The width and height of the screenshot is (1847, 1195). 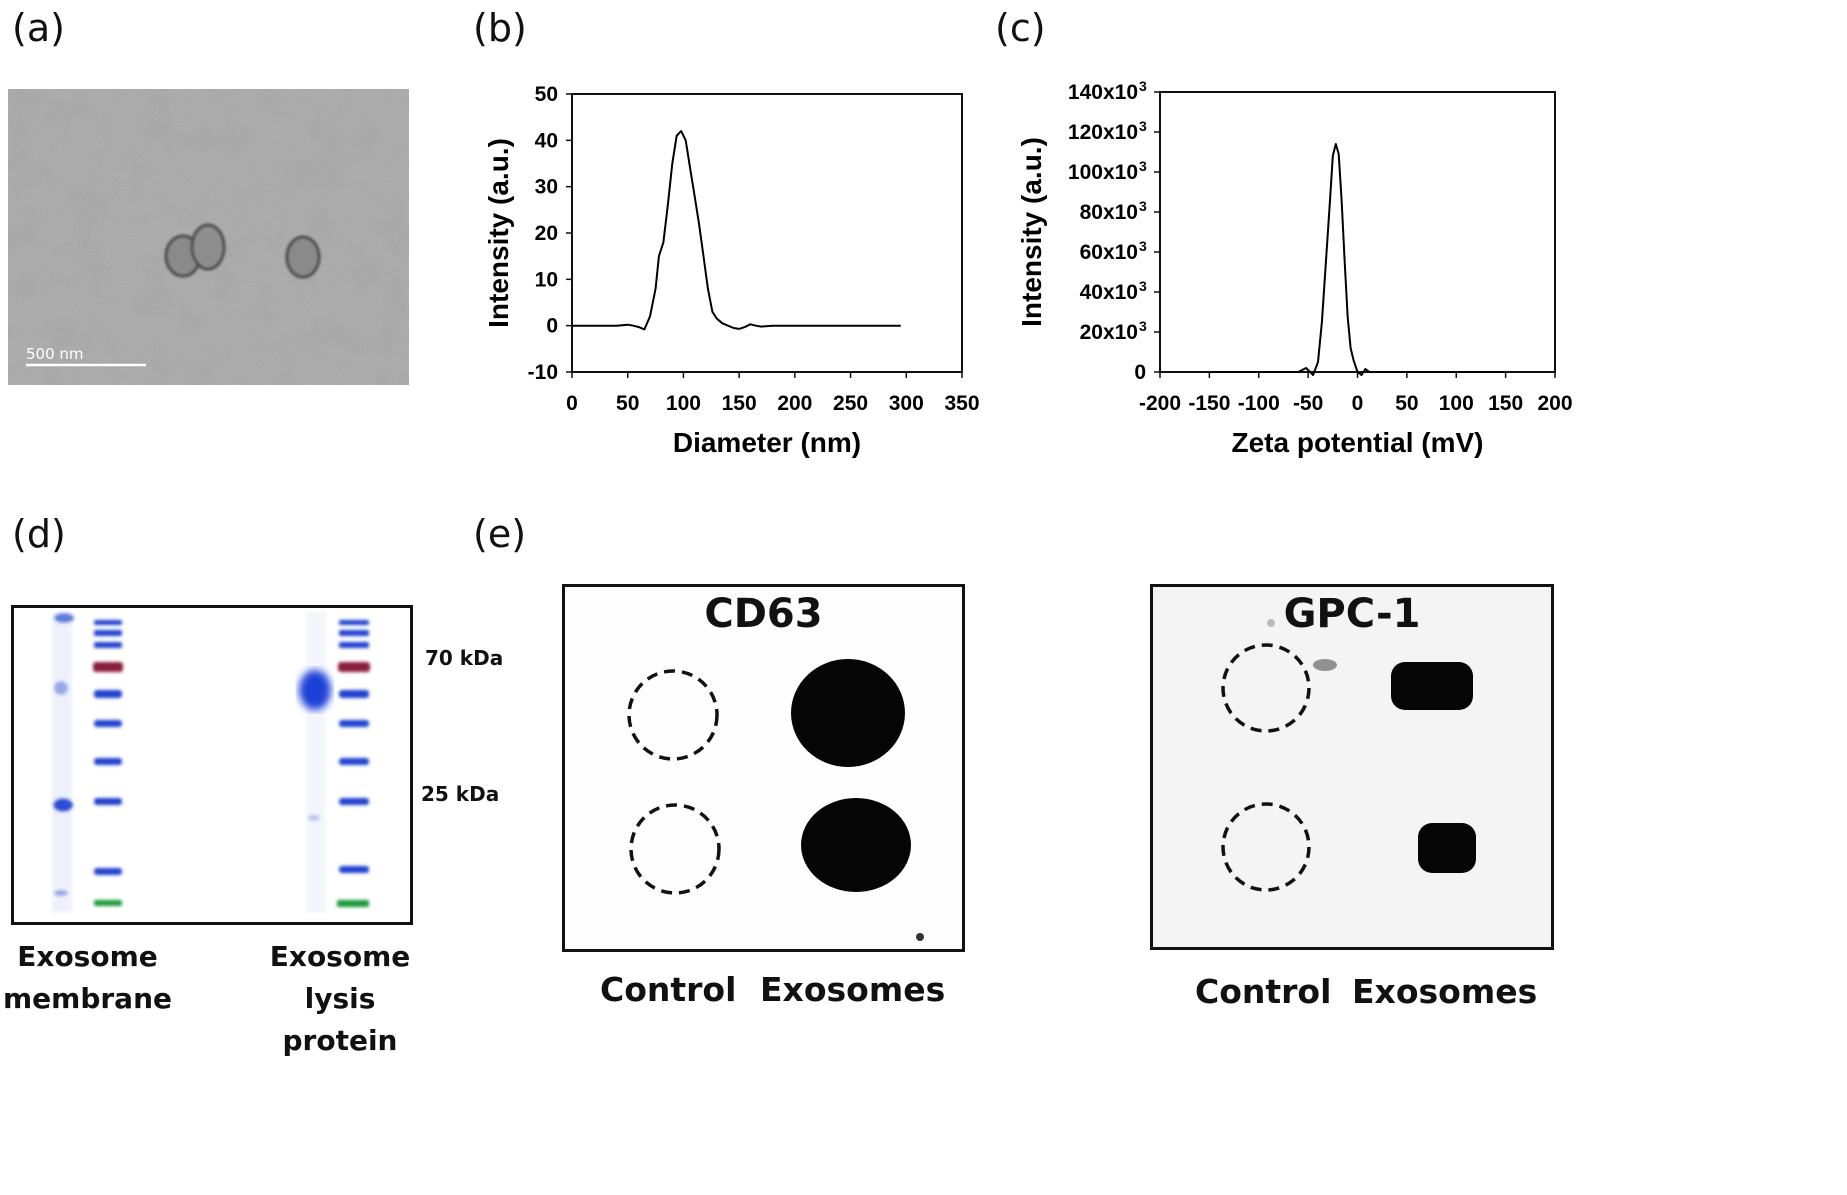 What do you see at coordinates (39, 534) in the screenshot?
I see `panel-d-letter: (d)` at bounding box center [39, 534].